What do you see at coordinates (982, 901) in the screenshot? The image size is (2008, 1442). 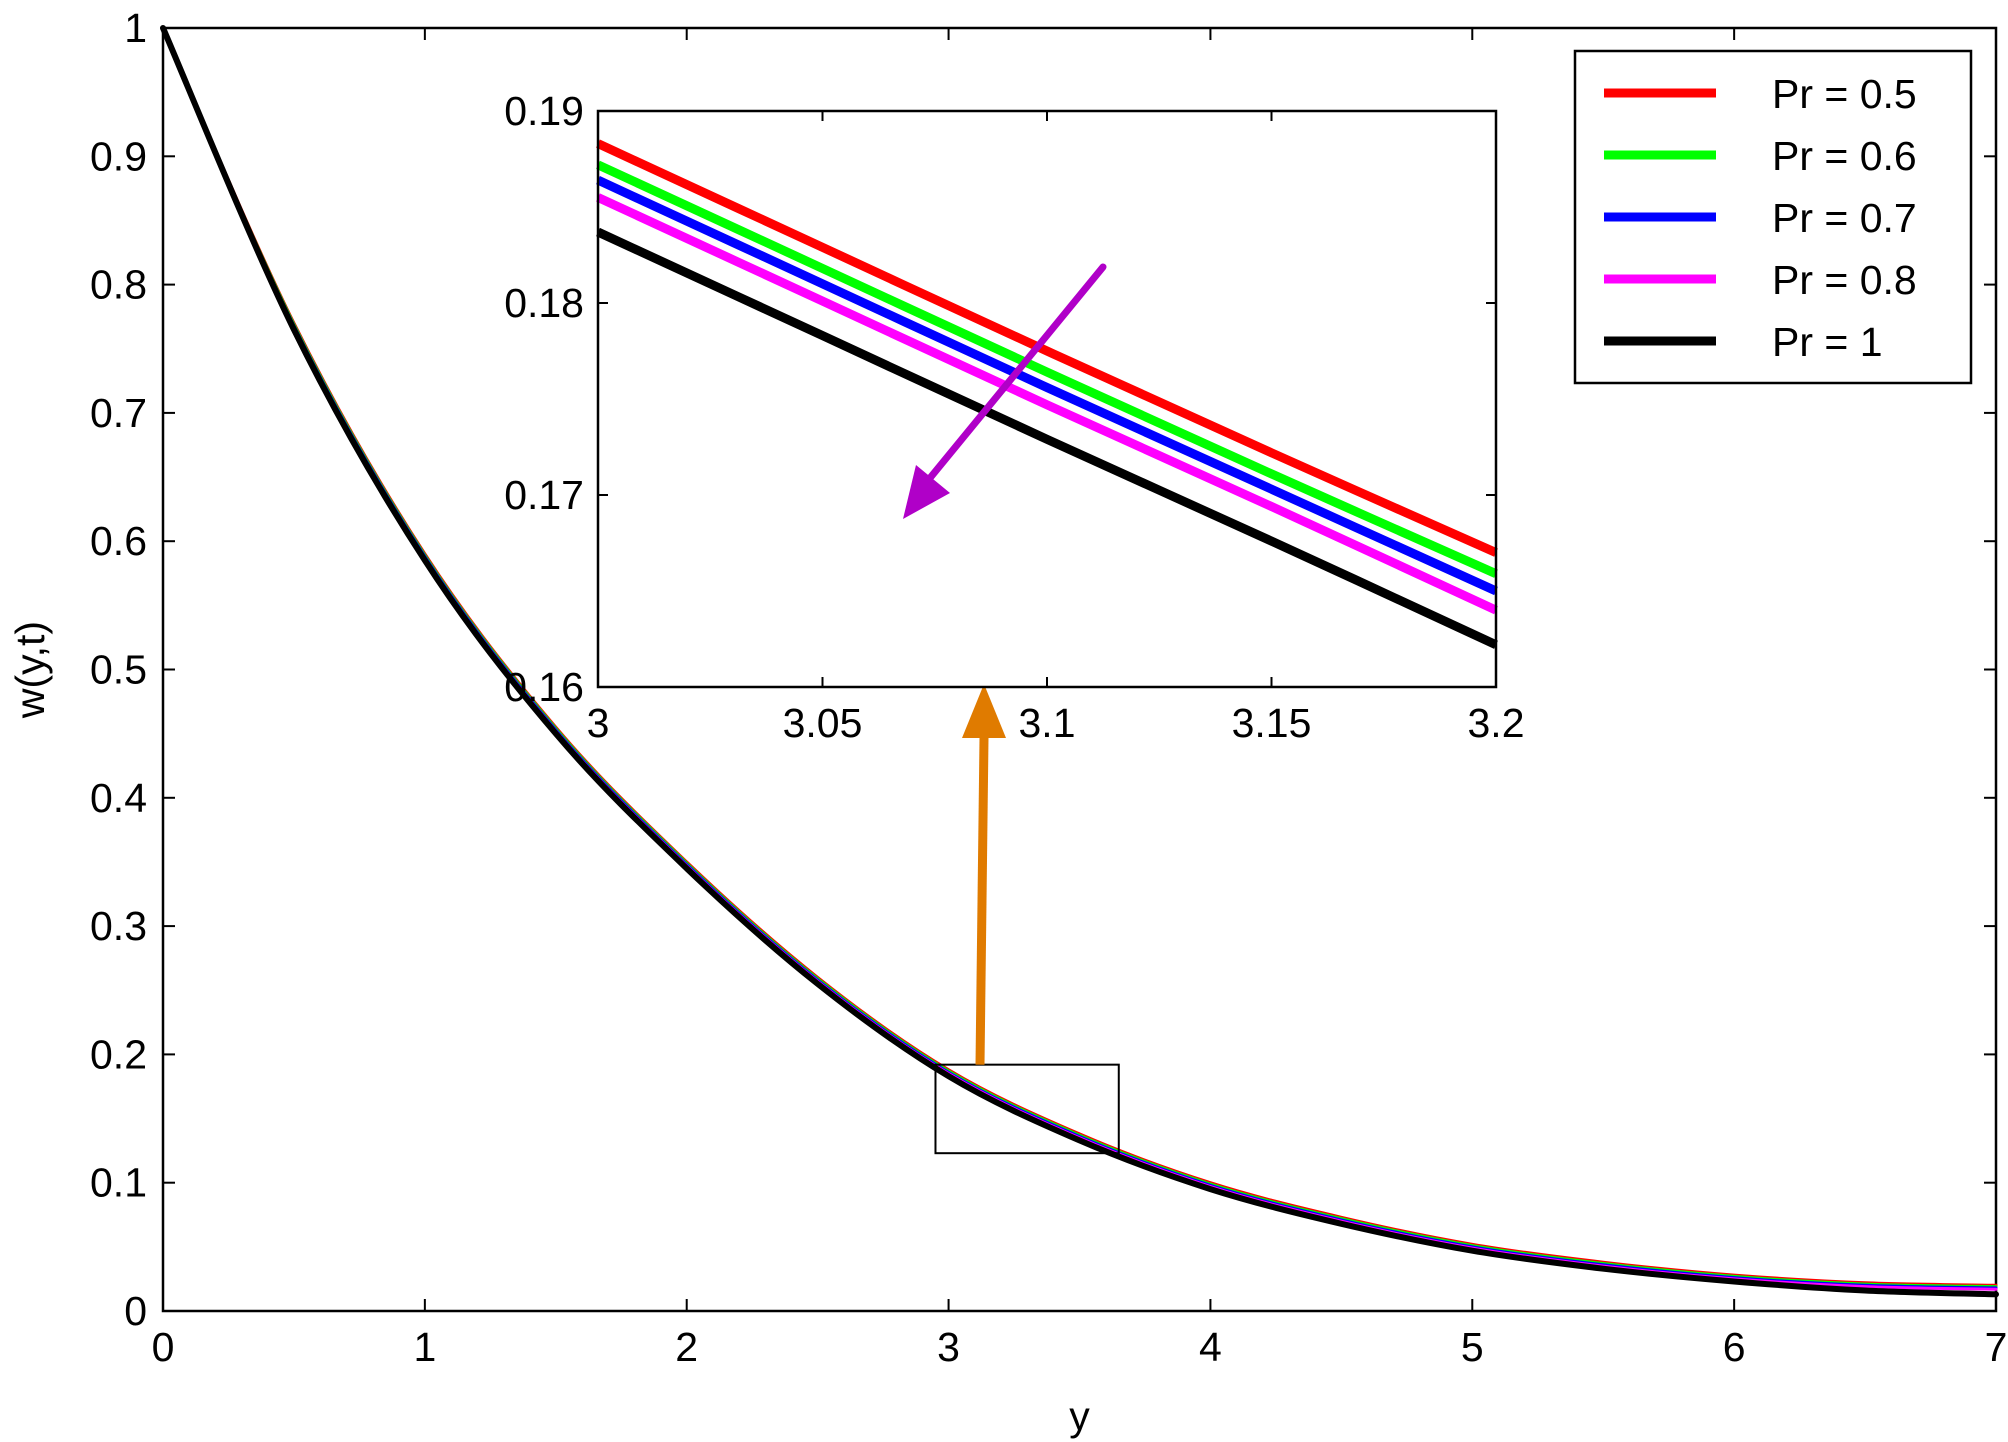 I see `zoom-arrow-shaft` at bounding box center [982, 901].